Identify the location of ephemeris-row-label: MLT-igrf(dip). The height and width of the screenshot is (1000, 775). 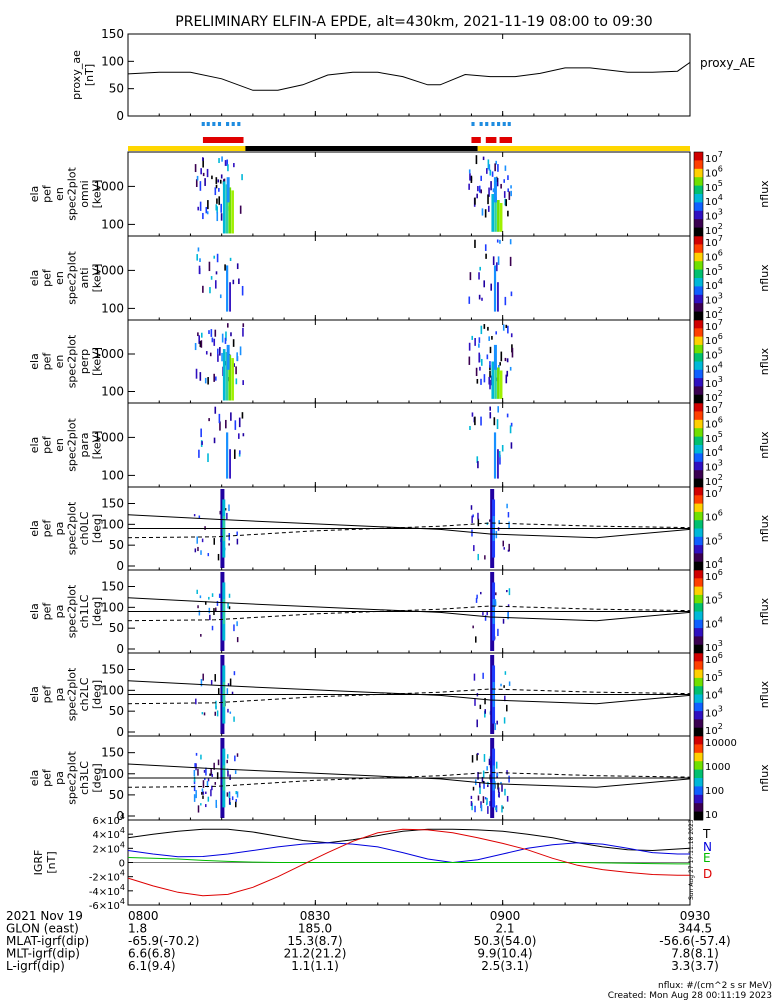
(43, 954).